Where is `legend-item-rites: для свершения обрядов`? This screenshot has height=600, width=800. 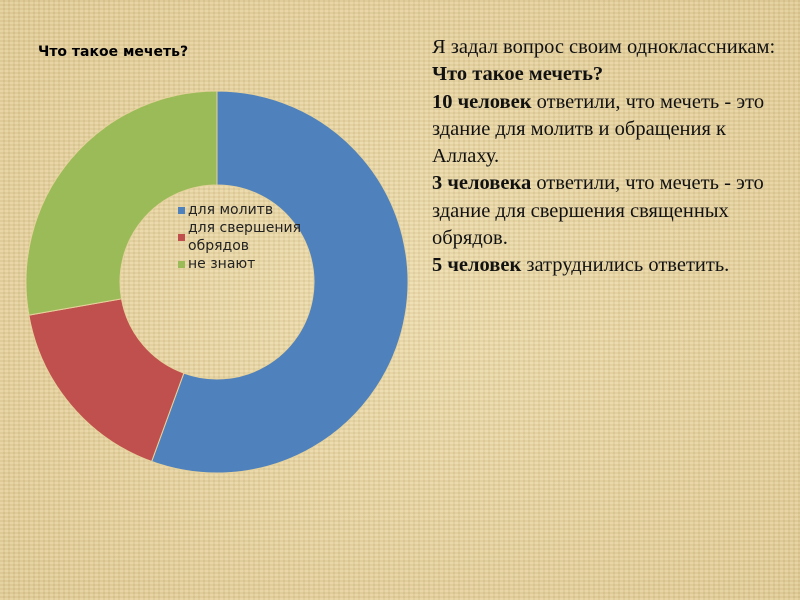 legend-item-rites: для свершения обрядов is located at coordinates (243, 237).